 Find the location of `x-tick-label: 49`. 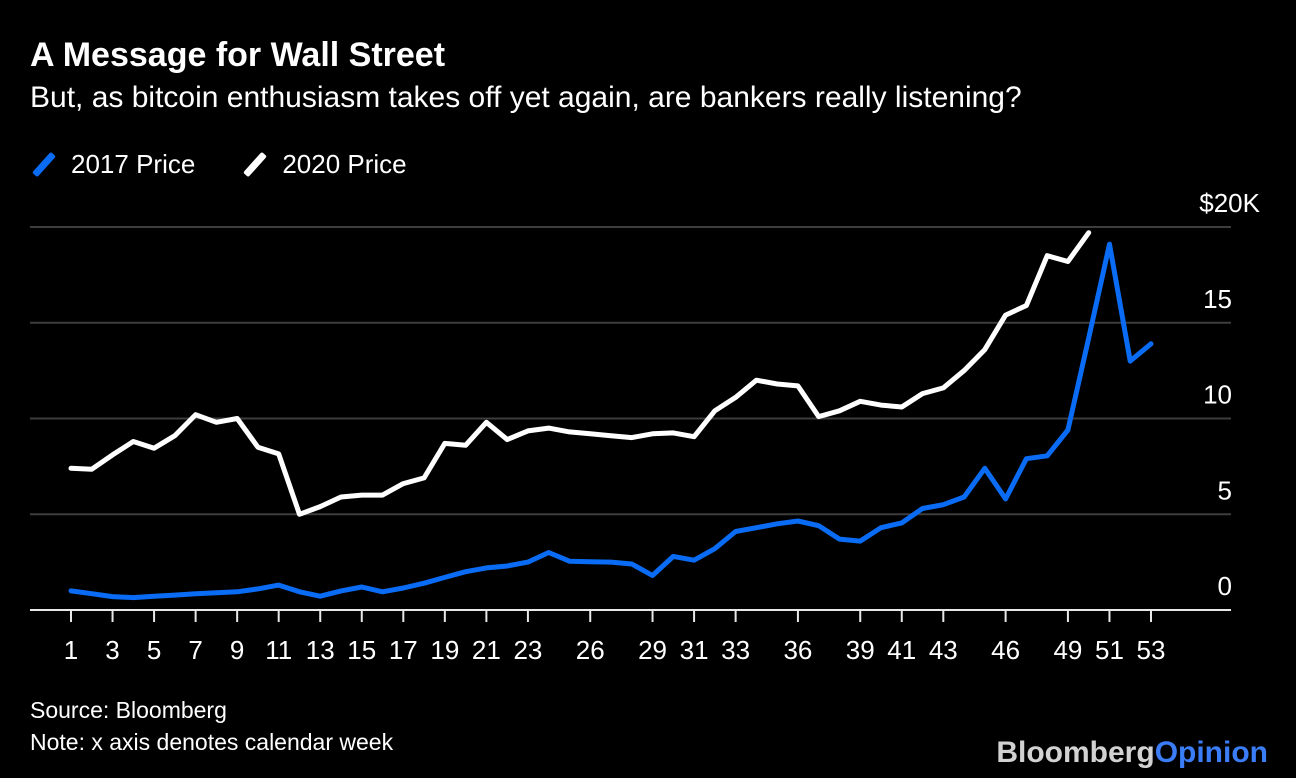

x-tick-label: 49 is located at coordinates (1067, 650).